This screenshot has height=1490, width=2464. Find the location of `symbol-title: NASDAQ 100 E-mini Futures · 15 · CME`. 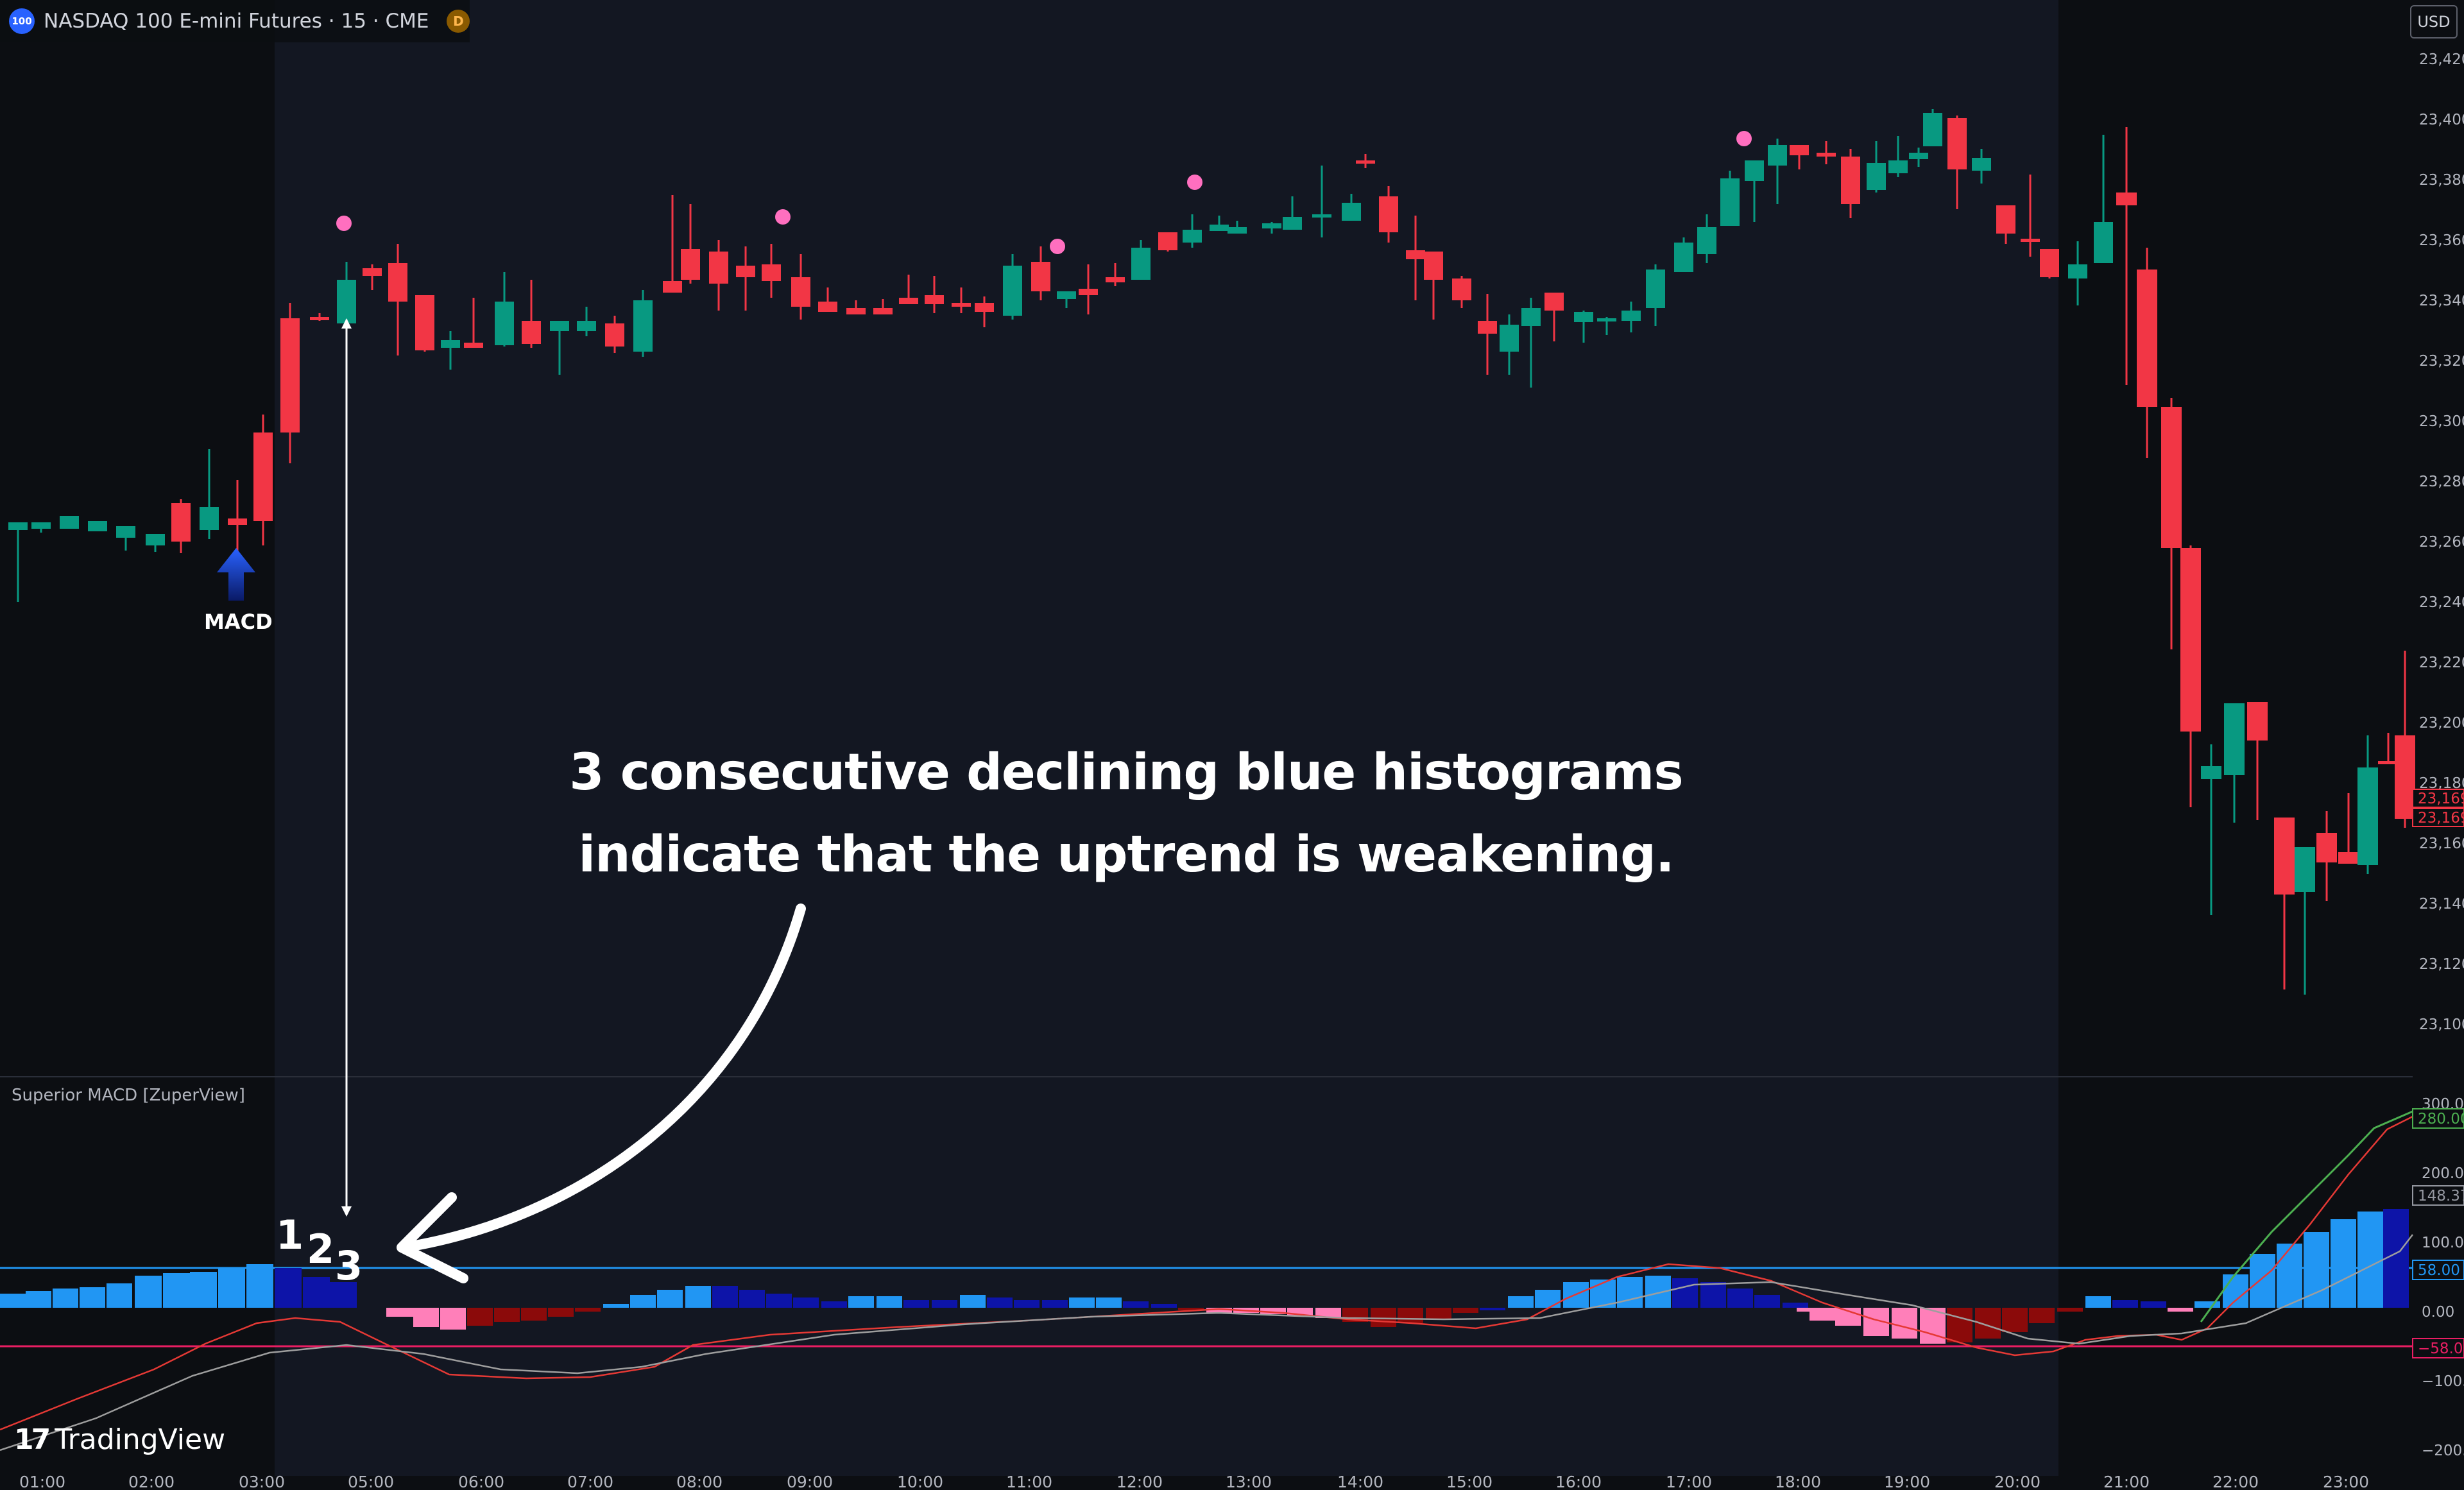

symbol-title: NASDAQ 100 E-mini Futures · 15 · CME is located at coordinates (237, 21).